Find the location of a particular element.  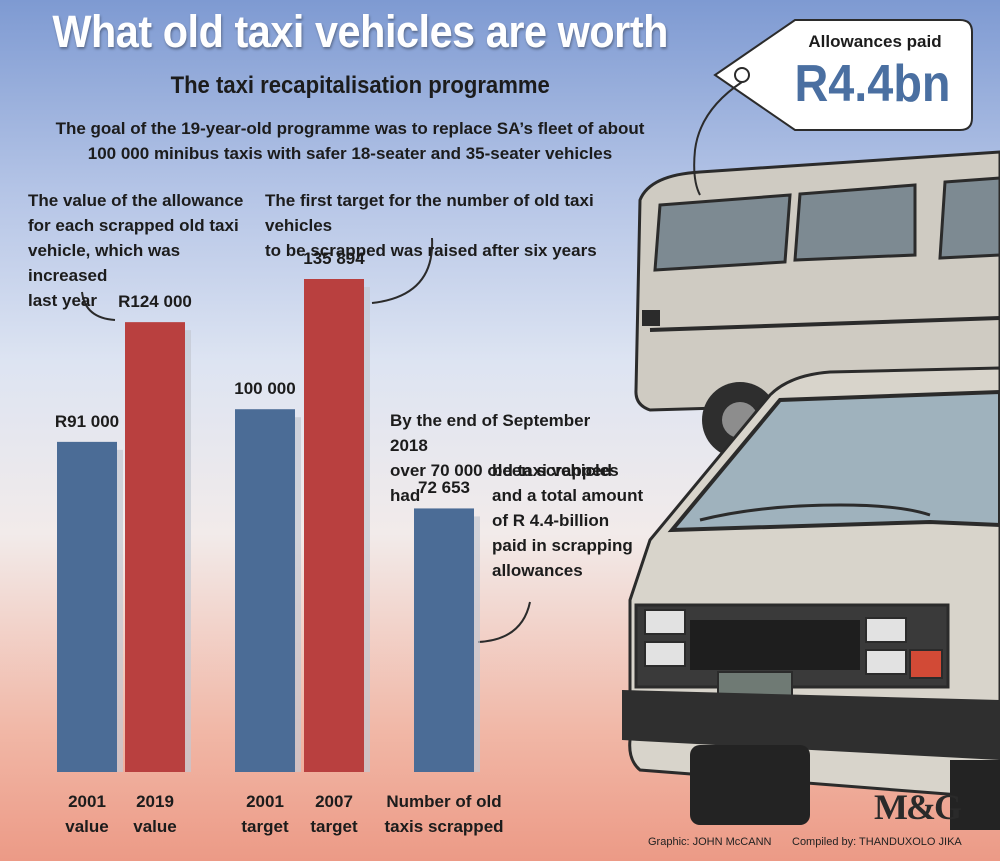

category-label: Number of old taxis scrapped is located at coordinates (444, 814).